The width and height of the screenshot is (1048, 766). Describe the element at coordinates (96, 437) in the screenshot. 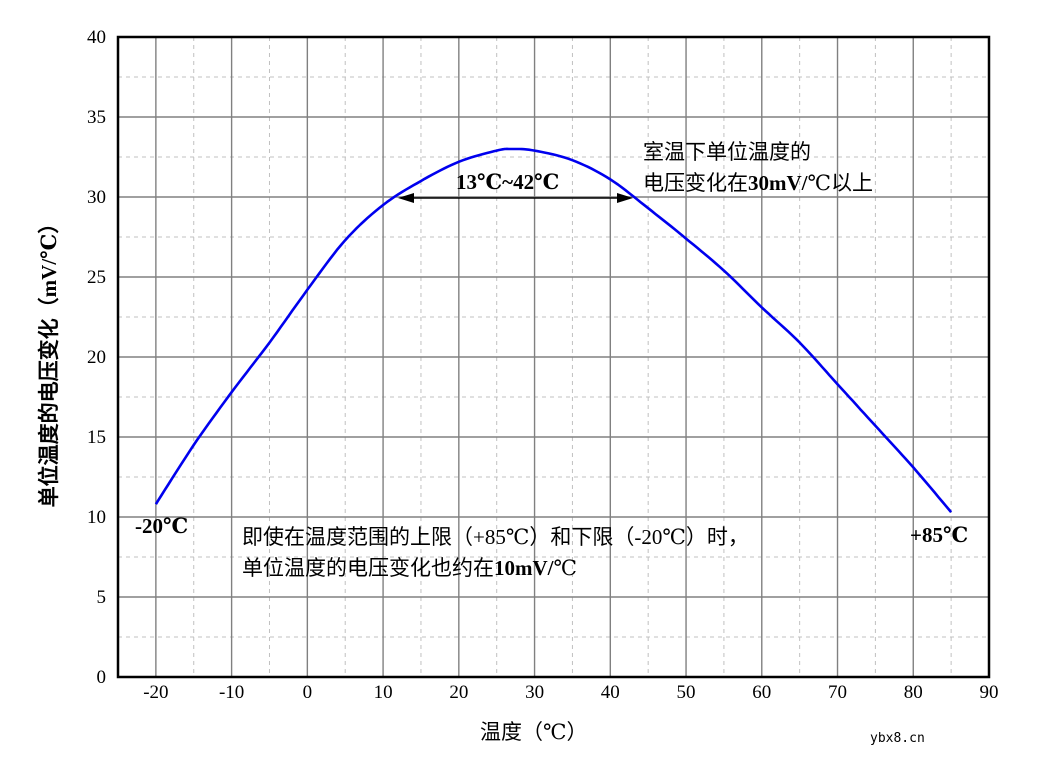

I see `y-tick-label: 15` at that location.